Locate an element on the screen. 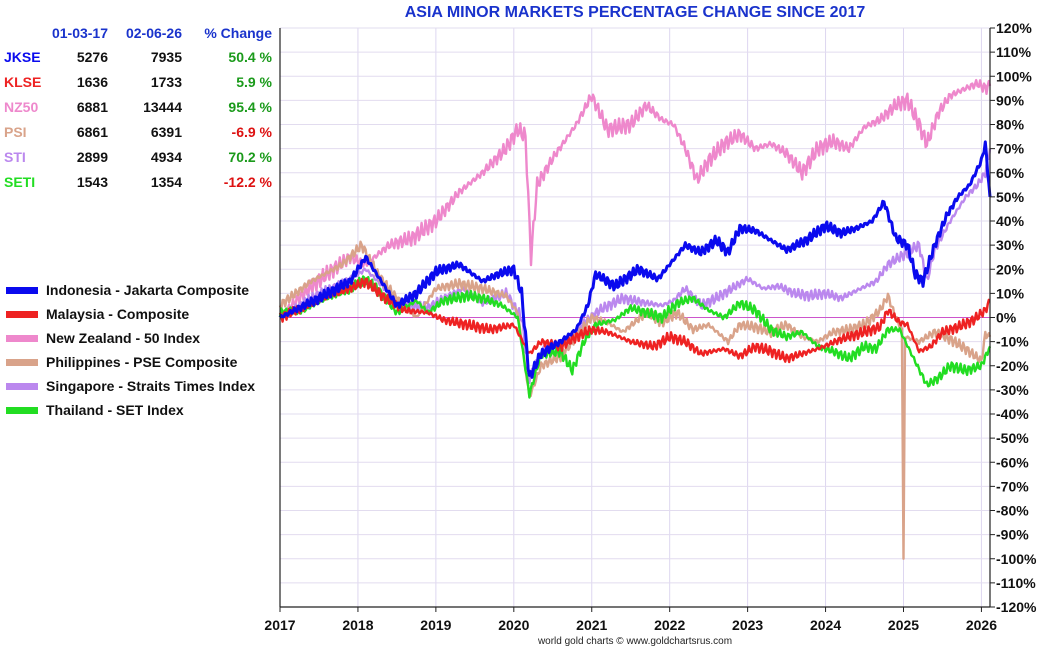  y-tick-label: 90% is located at coordinates (1010, 100).